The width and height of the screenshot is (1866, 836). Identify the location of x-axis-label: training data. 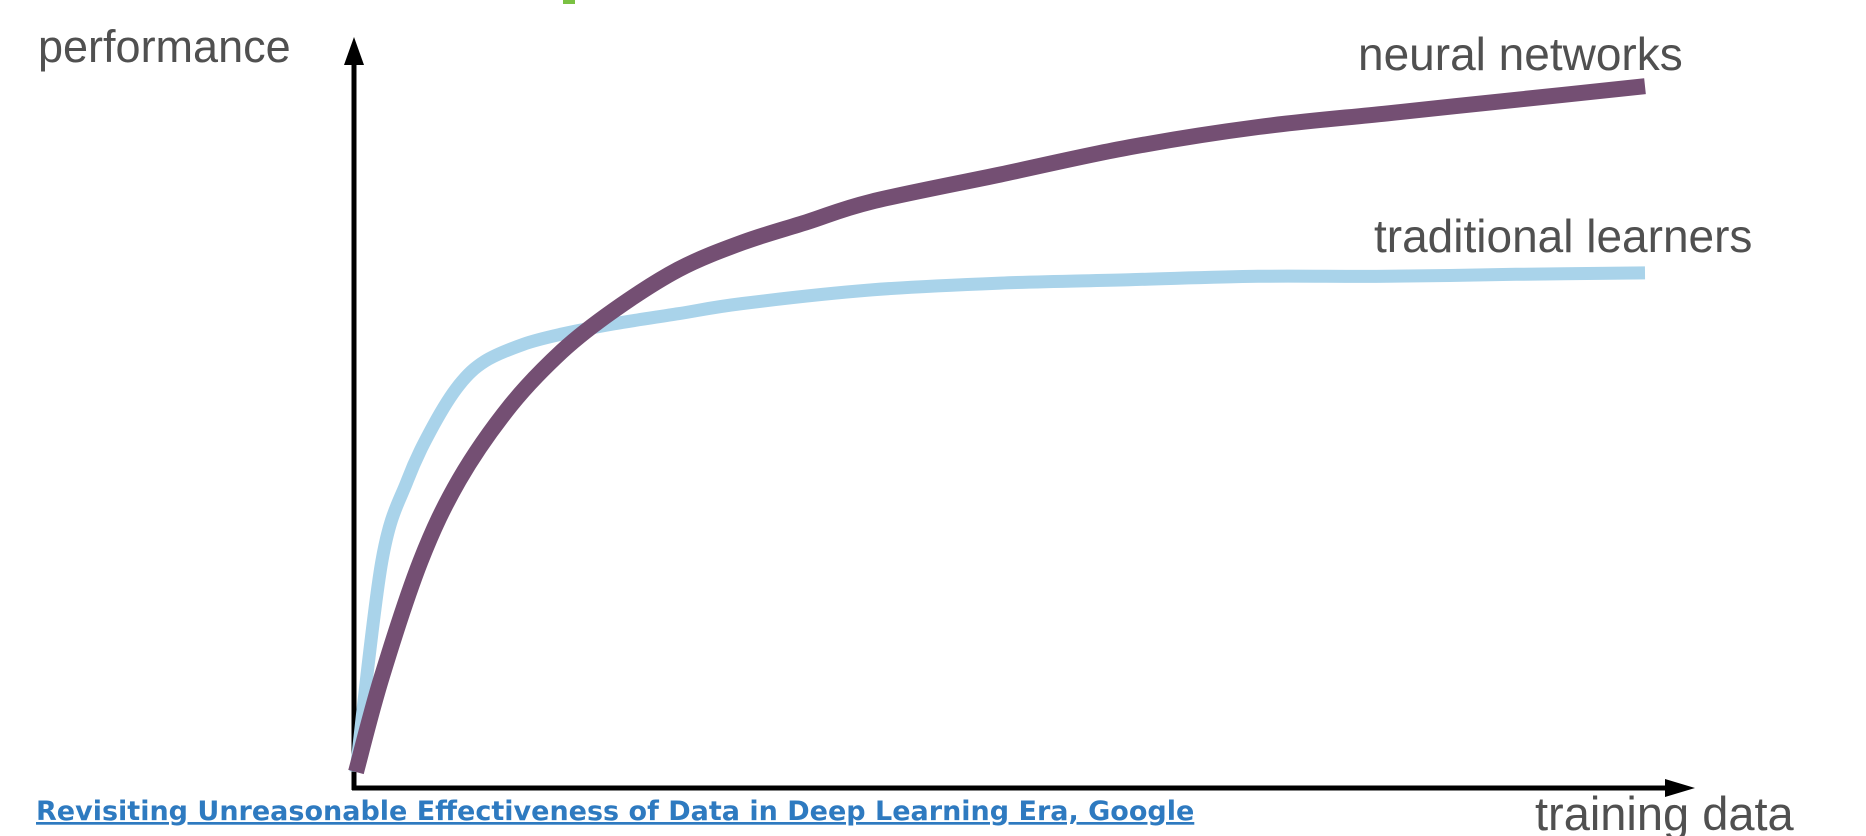
(1665, 811).